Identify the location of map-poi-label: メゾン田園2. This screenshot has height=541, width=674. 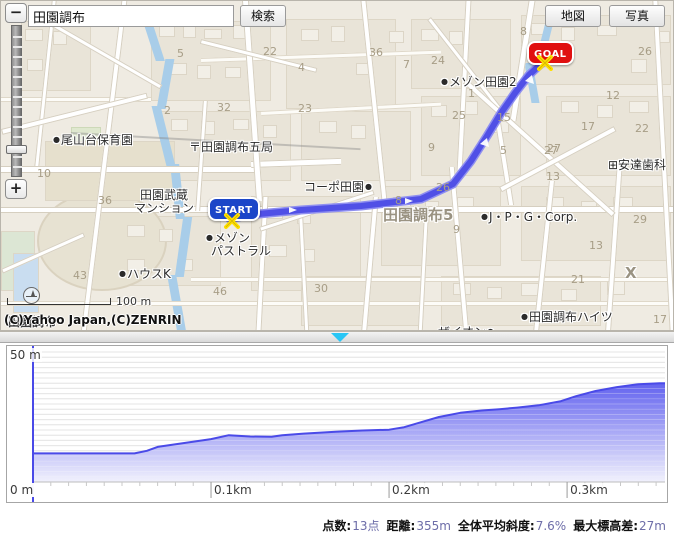
(479, 81).